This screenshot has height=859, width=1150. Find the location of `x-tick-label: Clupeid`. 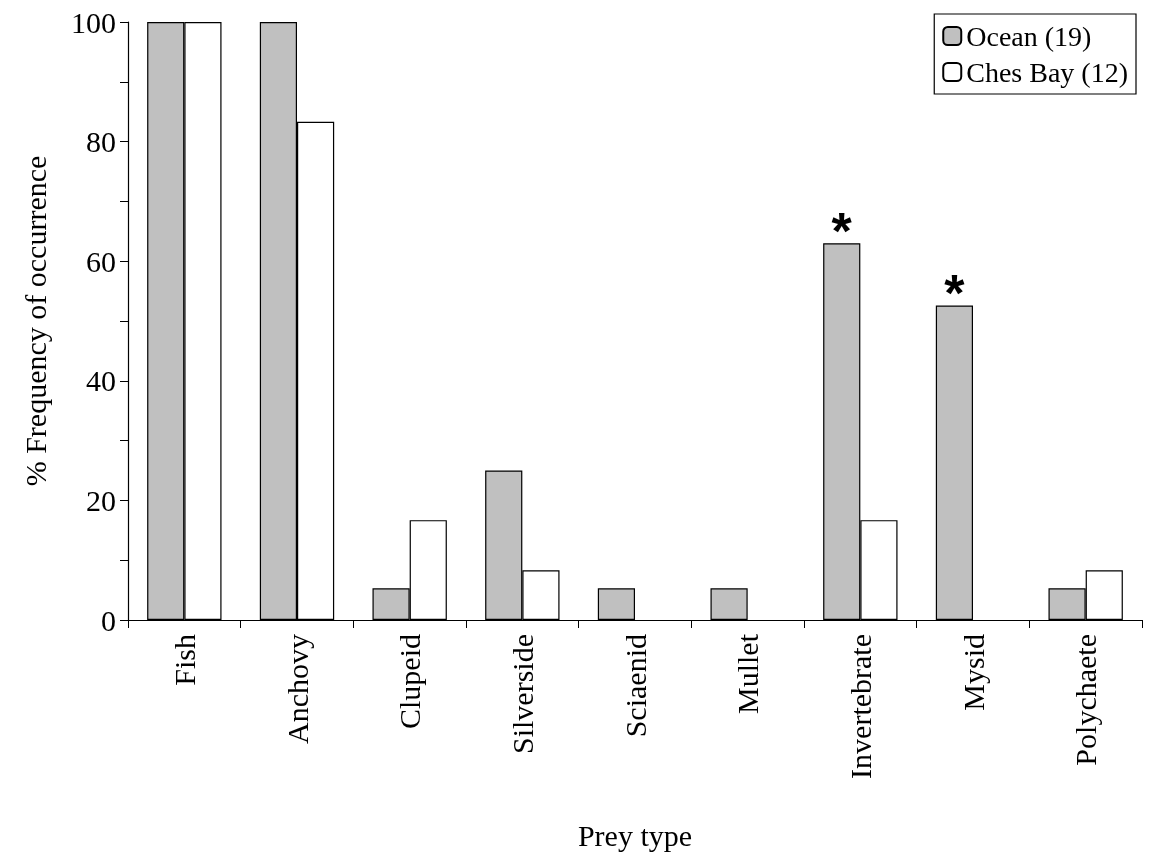

x-tick-label: Clupeid is located at coordinates (410, 681).